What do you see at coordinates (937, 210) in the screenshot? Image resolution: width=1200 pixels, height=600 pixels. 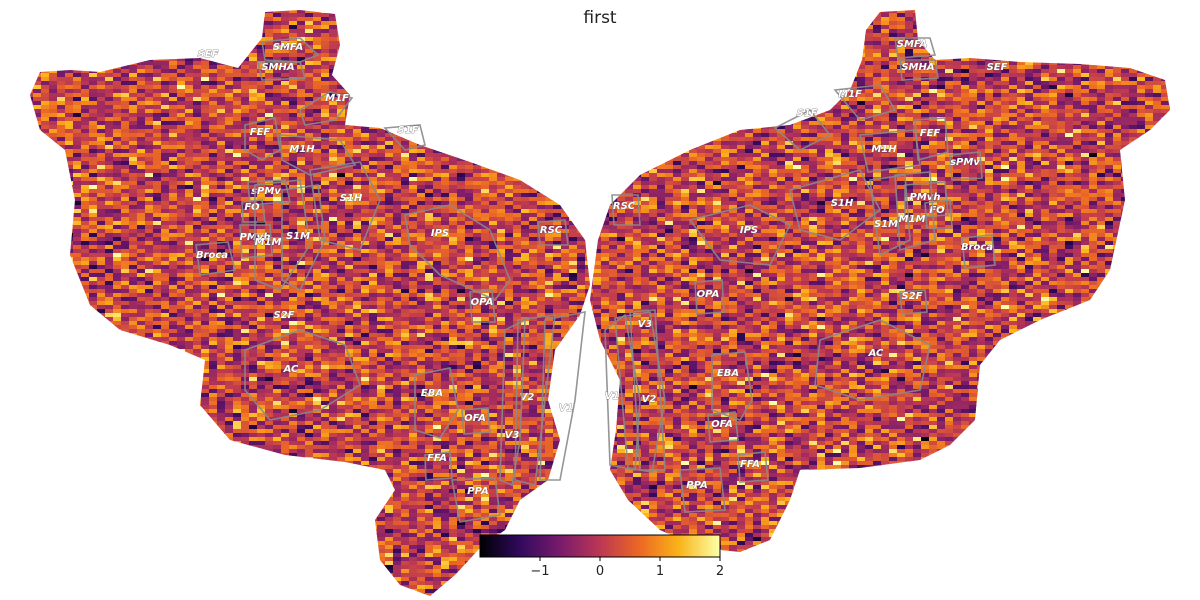 I see `right-roi-label-fo: FO` at bounding box center [937, 210].